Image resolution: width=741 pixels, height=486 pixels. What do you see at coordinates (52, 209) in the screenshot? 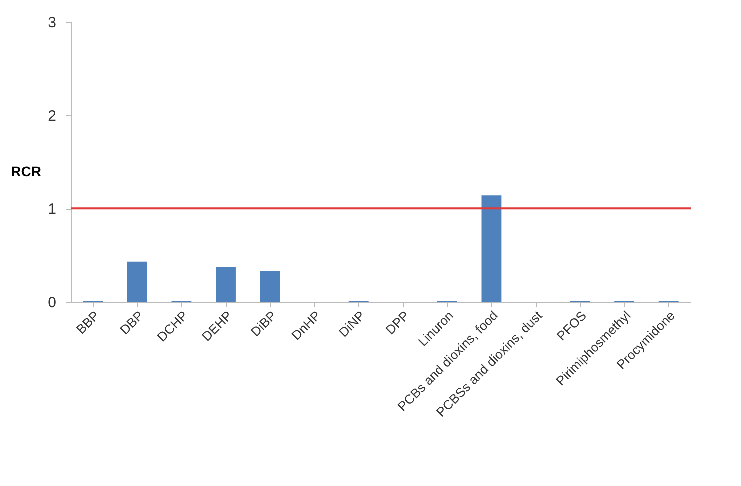
I see `y-tick-label: 1` at bounding box center [52, 209].